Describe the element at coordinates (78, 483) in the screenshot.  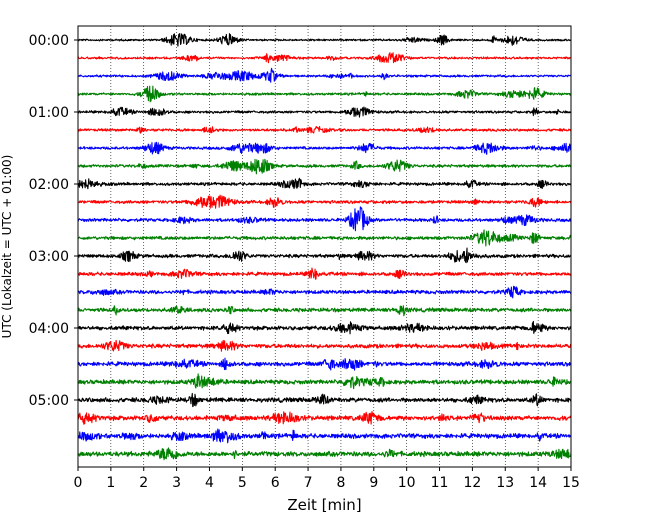
I see `x-tick-label: 0` at that location.